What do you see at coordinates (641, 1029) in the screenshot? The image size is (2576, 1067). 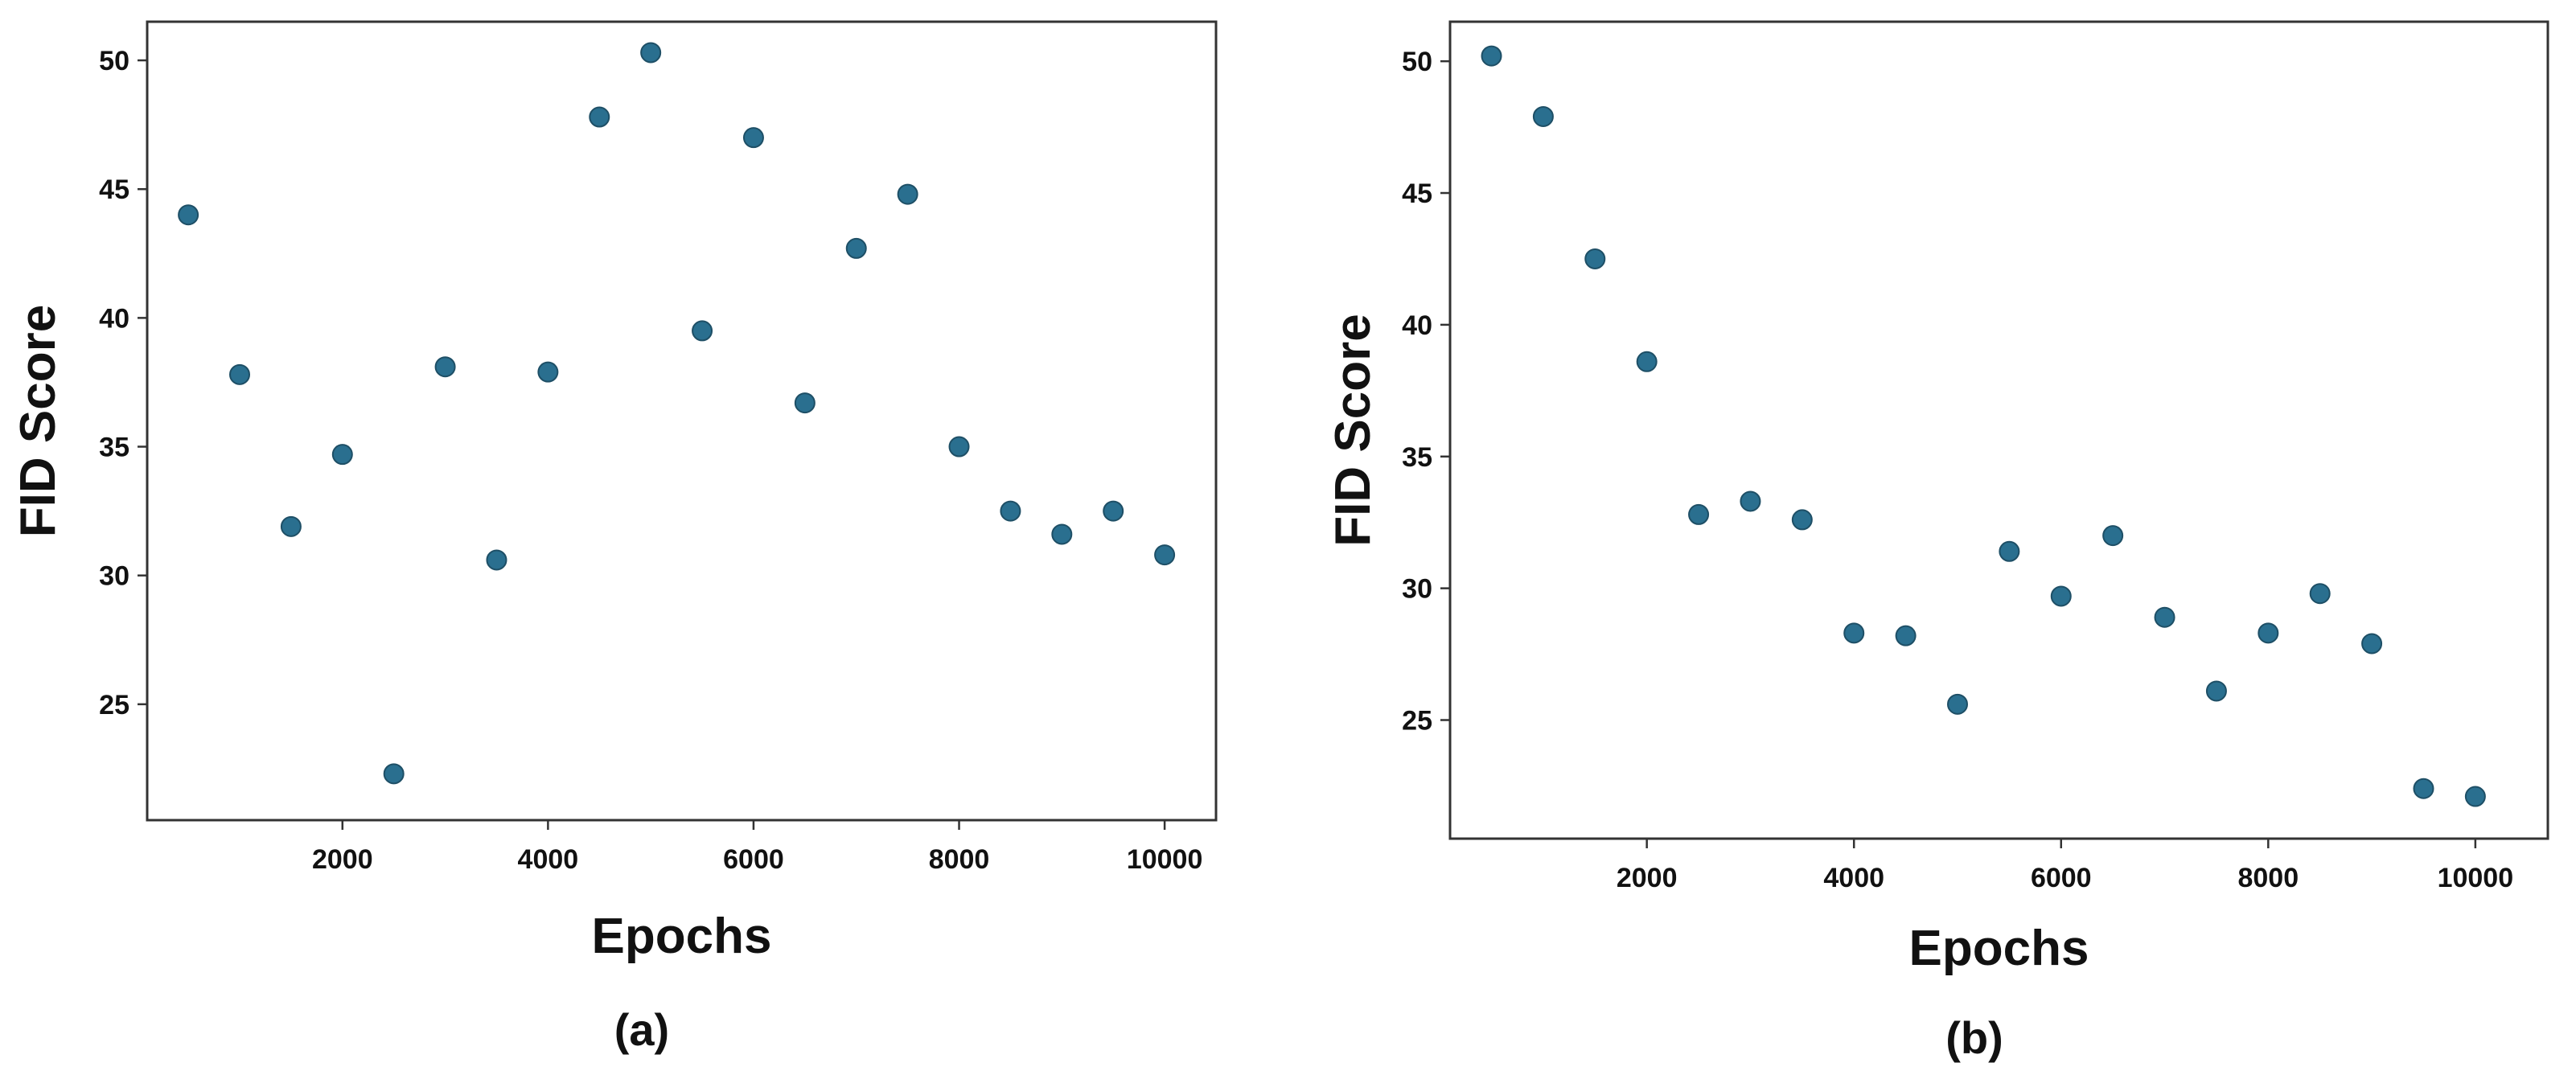 I see `panel-caption: (a)` at bounding box center [641, 1029].